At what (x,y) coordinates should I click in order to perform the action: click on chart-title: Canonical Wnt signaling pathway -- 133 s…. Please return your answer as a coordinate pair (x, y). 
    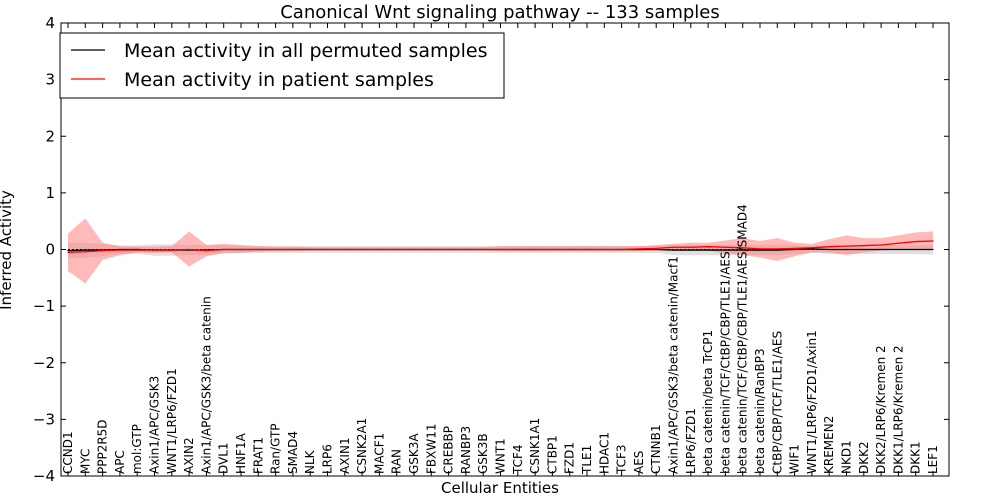
    Looking at the image, I should click on (500, 12).